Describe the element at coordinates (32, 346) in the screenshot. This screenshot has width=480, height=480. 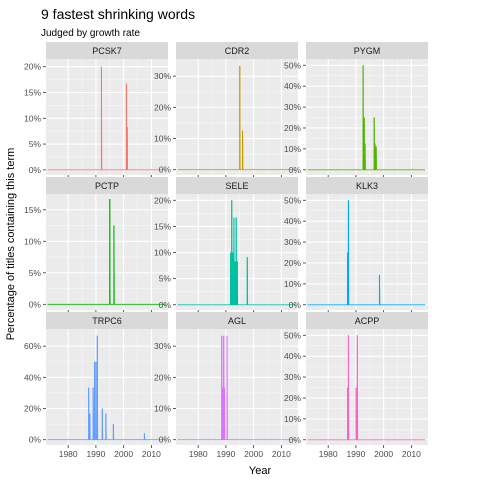
I see `y-tick-label: 60%` at that location.